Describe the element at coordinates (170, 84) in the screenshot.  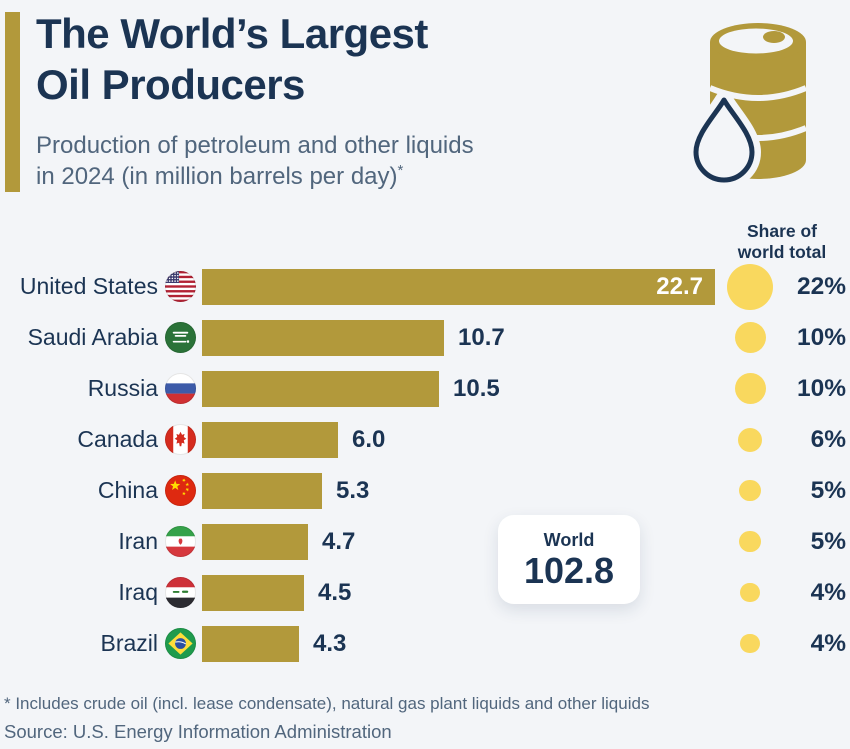
I see `title-line-2: Oil Producers` at that location.